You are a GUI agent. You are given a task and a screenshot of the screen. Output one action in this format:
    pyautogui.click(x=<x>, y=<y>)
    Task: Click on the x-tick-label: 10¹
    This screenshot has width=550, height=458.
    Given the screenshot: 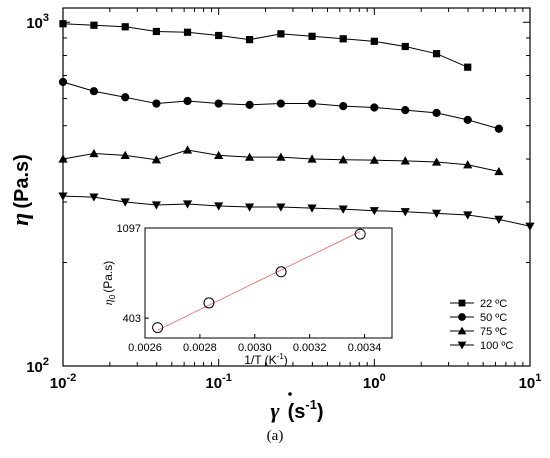 What is the action you would take?
    pyautogui.click(x=530, y=382)
    